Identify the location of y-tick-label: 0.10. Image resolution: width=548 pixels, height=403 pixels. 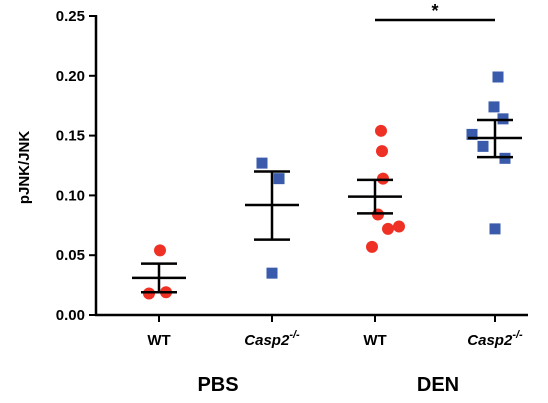
(70, 195).